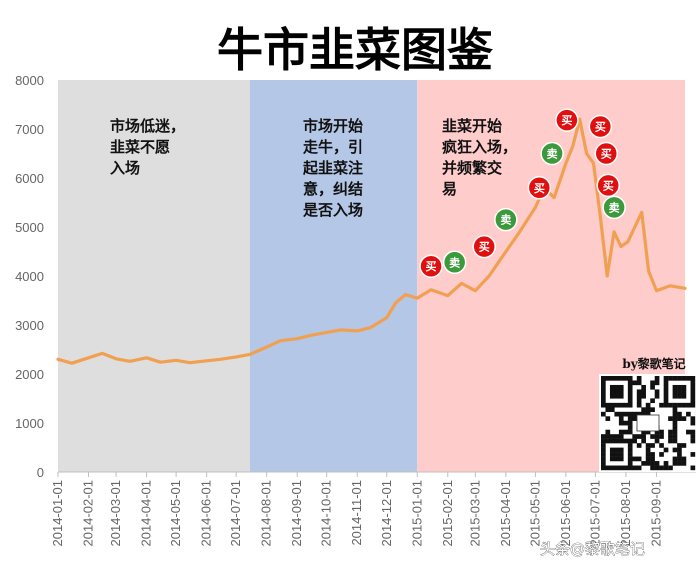  I want to click on x-tick-label: 2014-11-01, so click(356, 513).